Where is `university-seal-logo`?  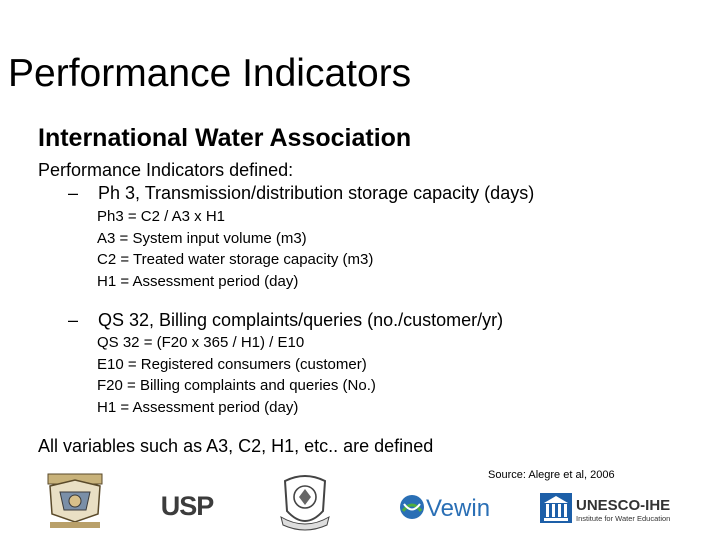
university-seal-logo is located at coordinates (75, 500).